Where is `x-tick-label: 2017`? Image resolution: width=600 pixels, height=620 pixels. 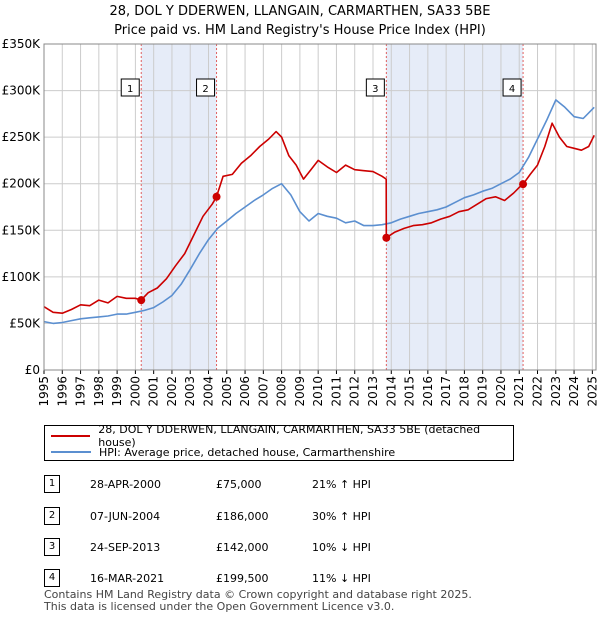 x-tick-label: 2017 is located at coordinates (446, 391).